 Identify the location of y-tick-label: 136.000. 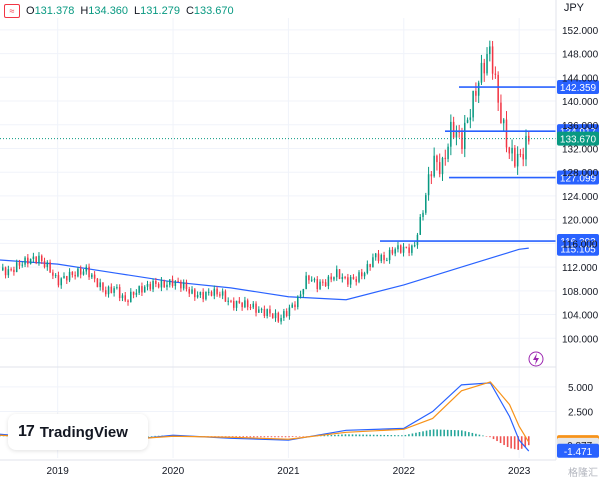
(580, 126).